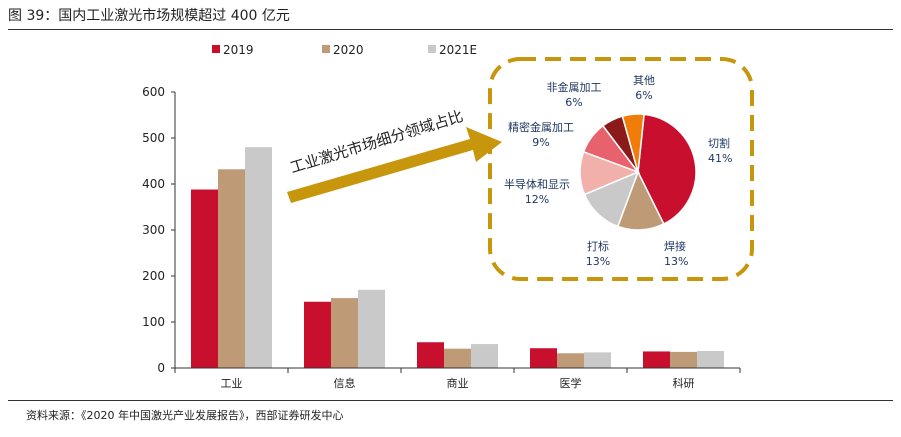 The width and height of the screenshot is (901, 437). I want to click on bar-2021E-商业, so click(484, 356).